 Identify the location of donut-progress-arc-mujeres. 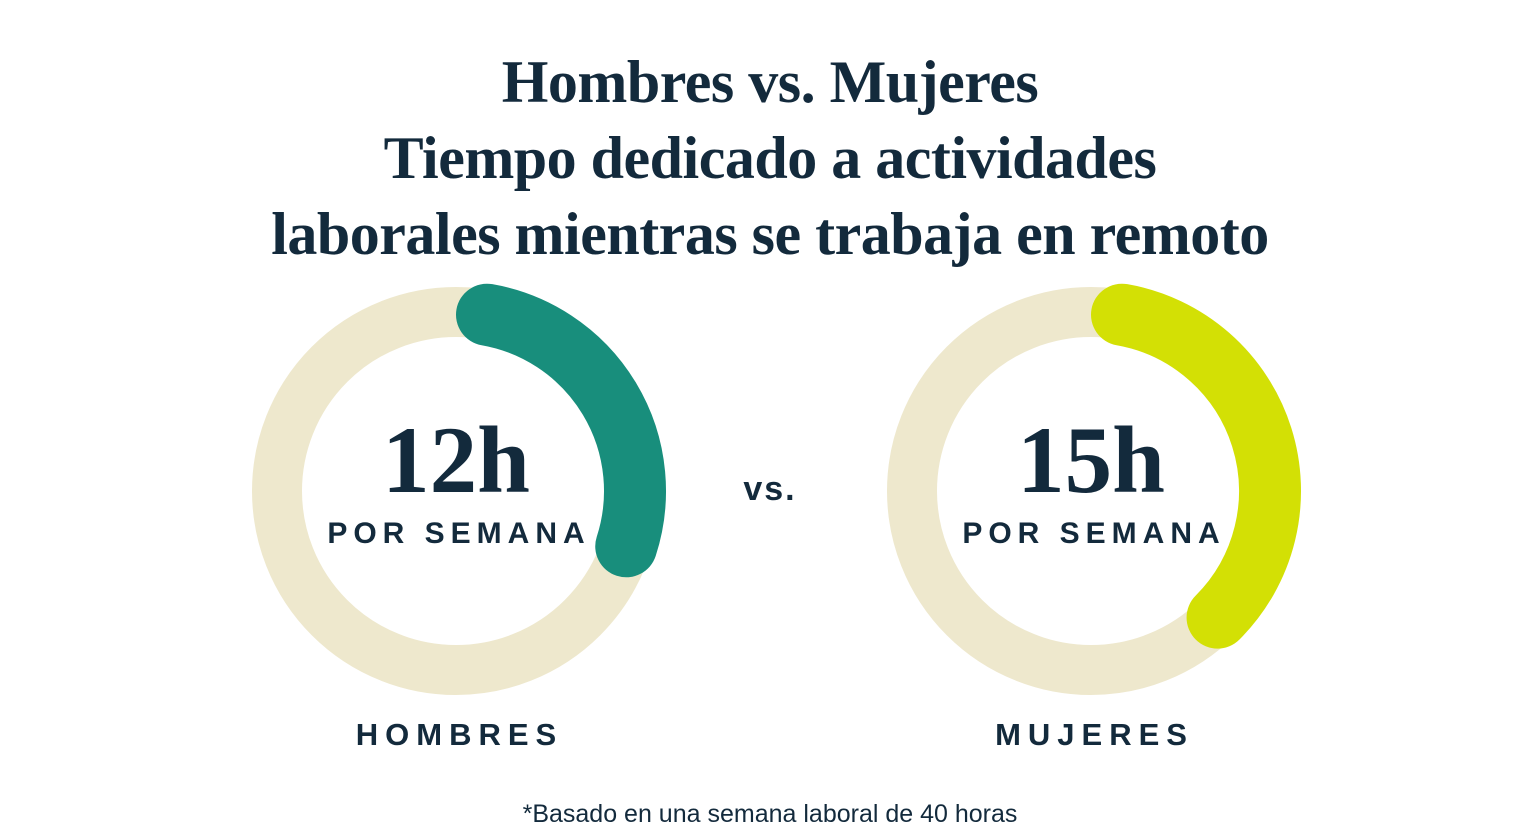
(1196, 466).